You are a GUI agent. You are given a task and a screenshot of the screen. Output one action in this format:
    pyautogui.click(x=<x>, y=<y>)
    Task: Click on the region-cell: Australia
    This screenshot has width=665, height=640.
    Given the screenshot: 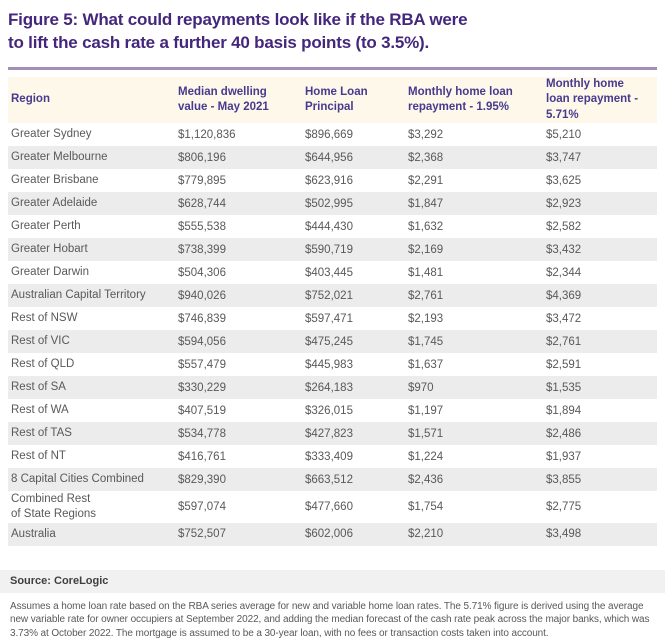 What is the action you would take?
    pyautogui.click(x=33, y=533)
    